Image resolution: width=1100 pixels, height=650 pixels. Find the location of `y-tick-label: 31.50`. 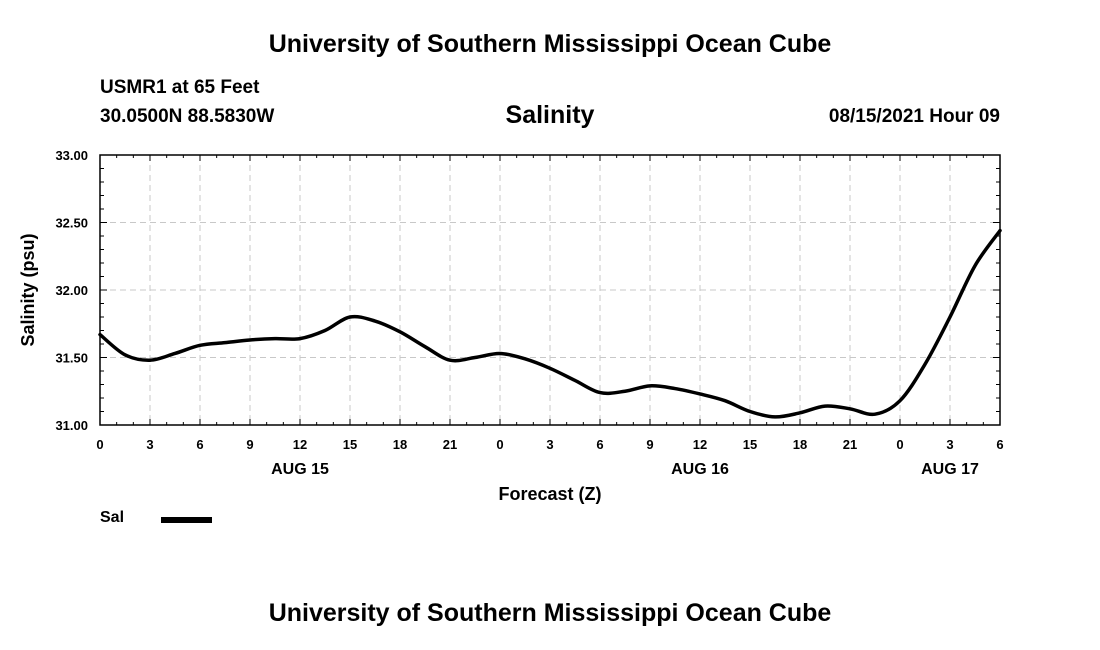

y-tick-label: 31.50 is located at coordinates (71, 358).